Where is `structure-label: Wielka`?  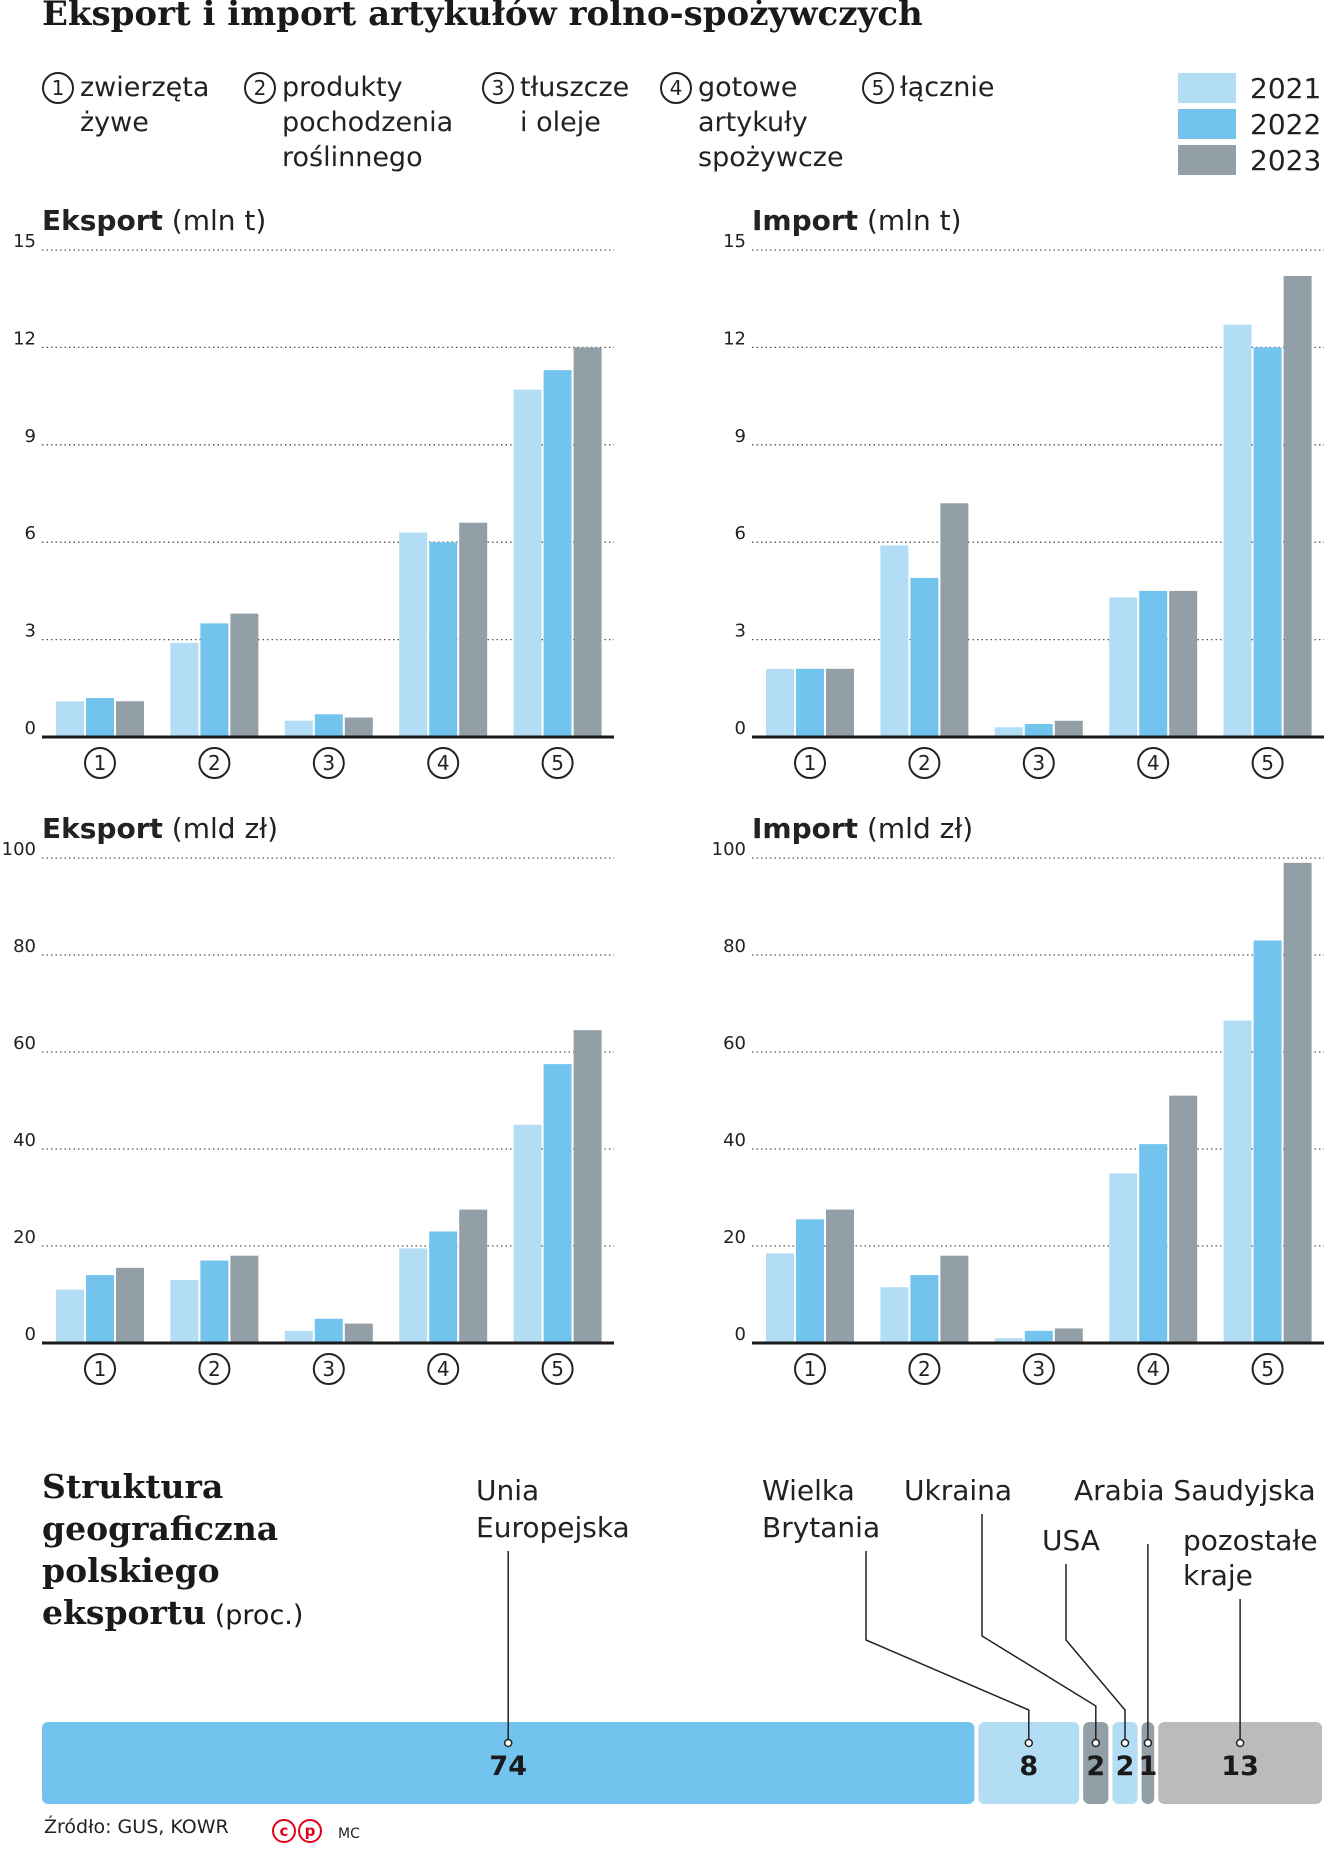 structure-label: Wielka is located at coordinates (808, 1490).